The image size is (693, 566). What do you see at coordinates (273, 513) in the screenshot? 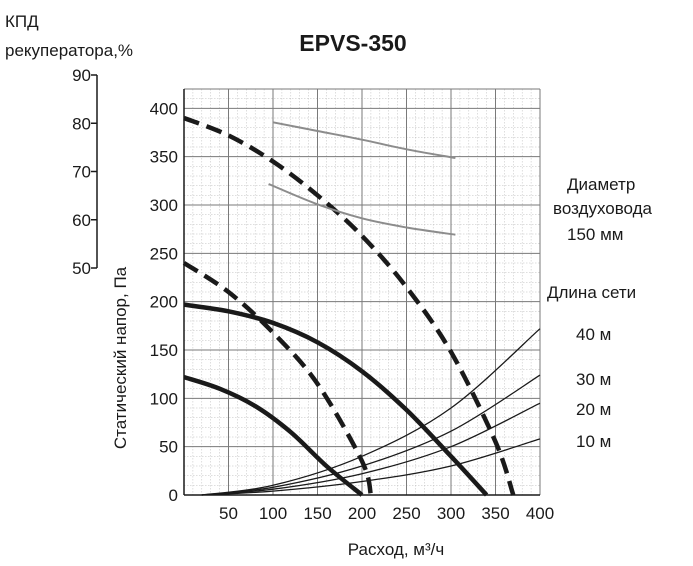
I see `x-tick-label: 100` at bounding box center [273, 513].